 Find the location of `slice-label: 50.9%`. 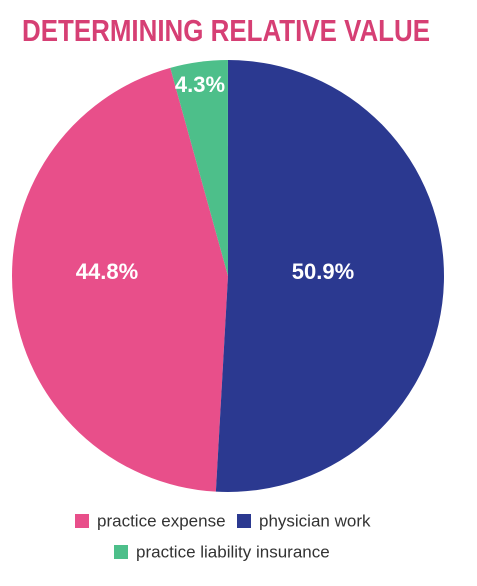

slice-label: 50.9% is located at coordinates (323, 271).